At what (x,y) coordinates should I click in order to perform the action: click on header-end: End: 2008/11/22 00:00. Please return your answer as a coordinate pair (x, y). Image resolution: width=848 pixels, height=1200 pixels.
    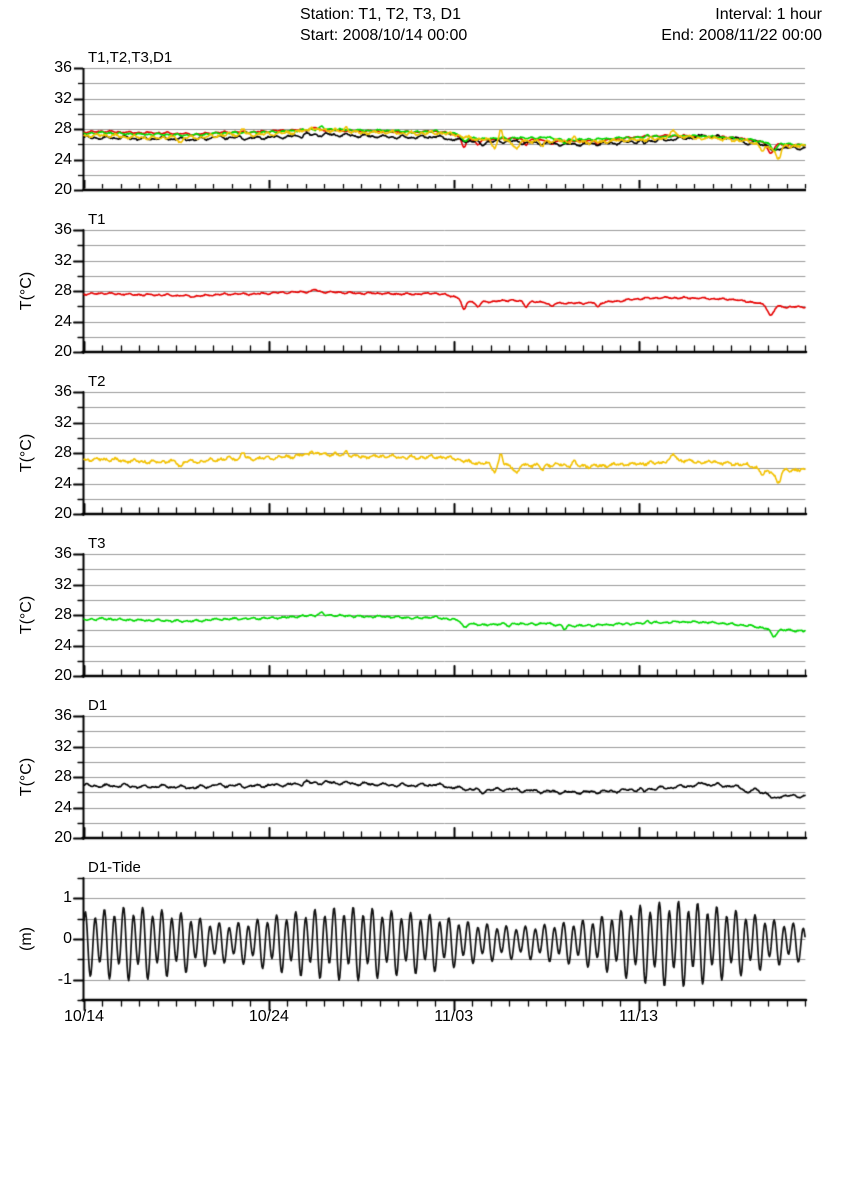
    Looking at the image, I should click on (741, 35).